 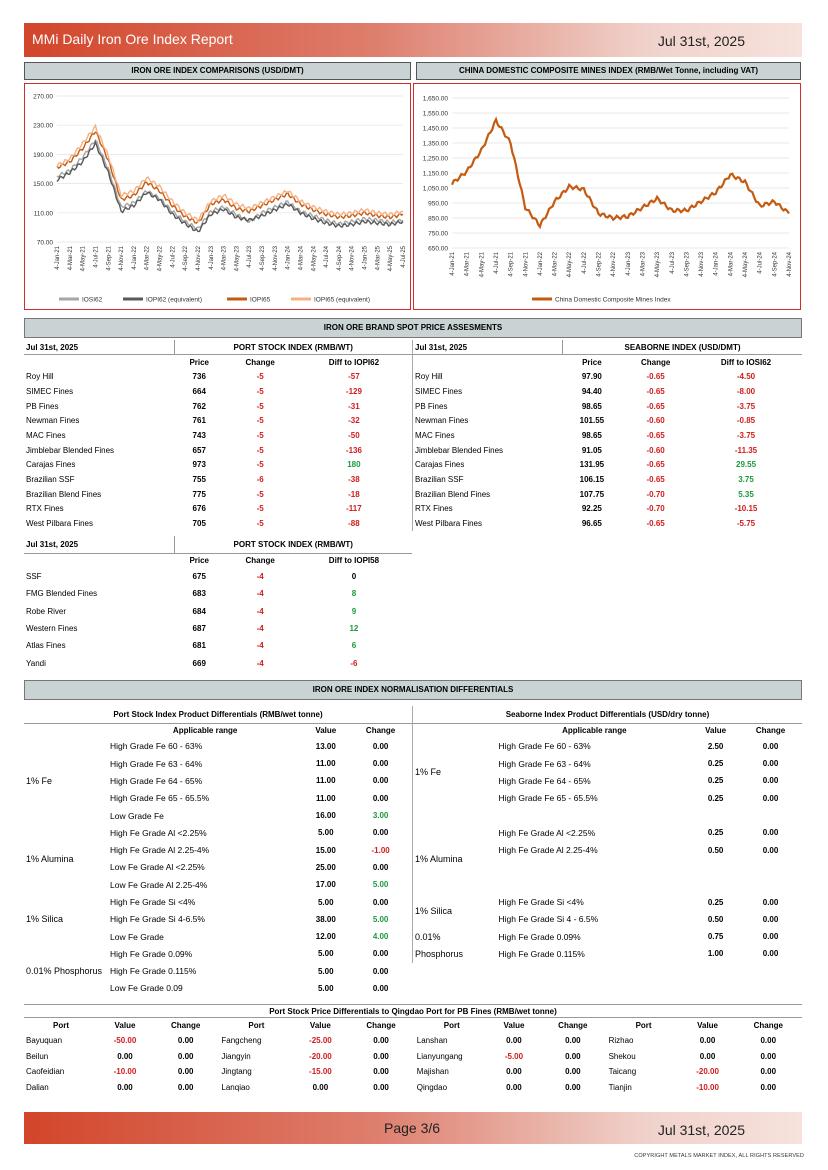 I want to click on price: 743, so click(x=199, y=435).